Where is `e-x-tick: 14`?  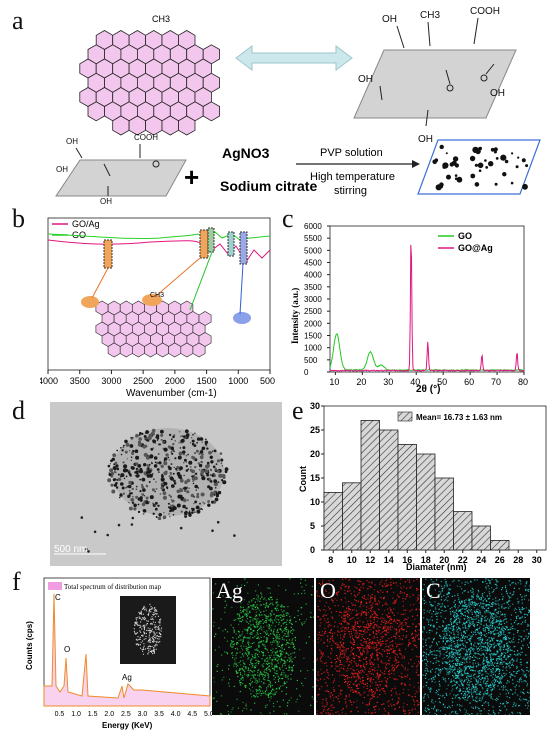 e-x-tick: 14 is located at coordinates (389, 560).